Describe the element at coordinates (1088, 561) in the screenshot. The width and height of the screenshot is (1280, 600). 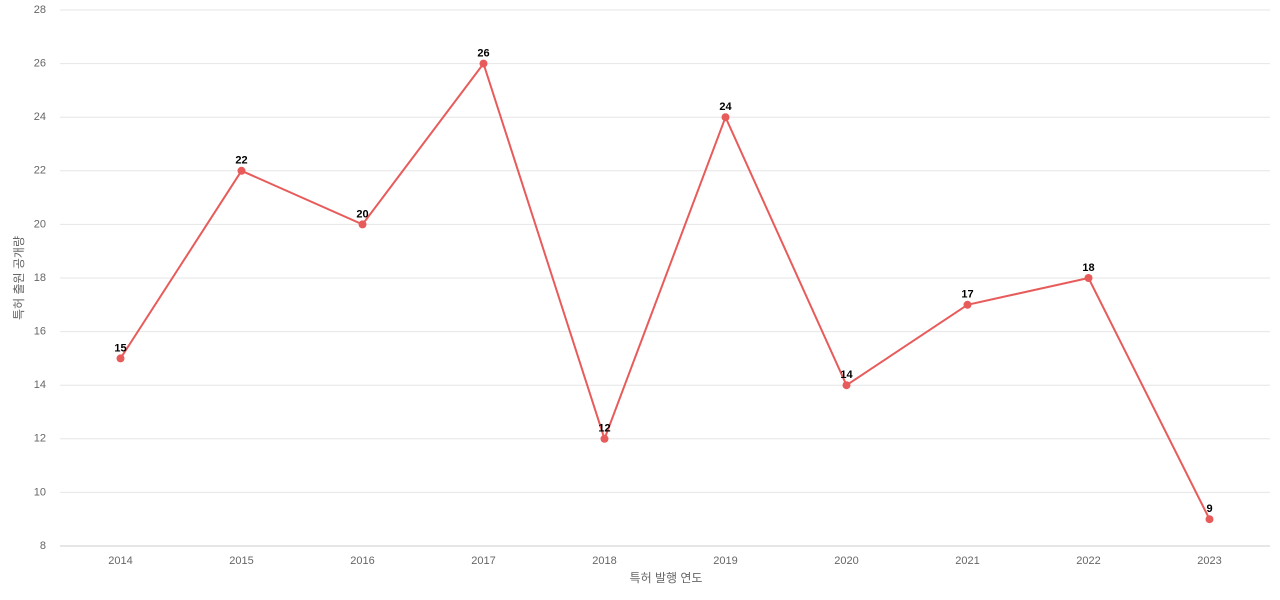
I see `x-tick-label: 2022` at that location.